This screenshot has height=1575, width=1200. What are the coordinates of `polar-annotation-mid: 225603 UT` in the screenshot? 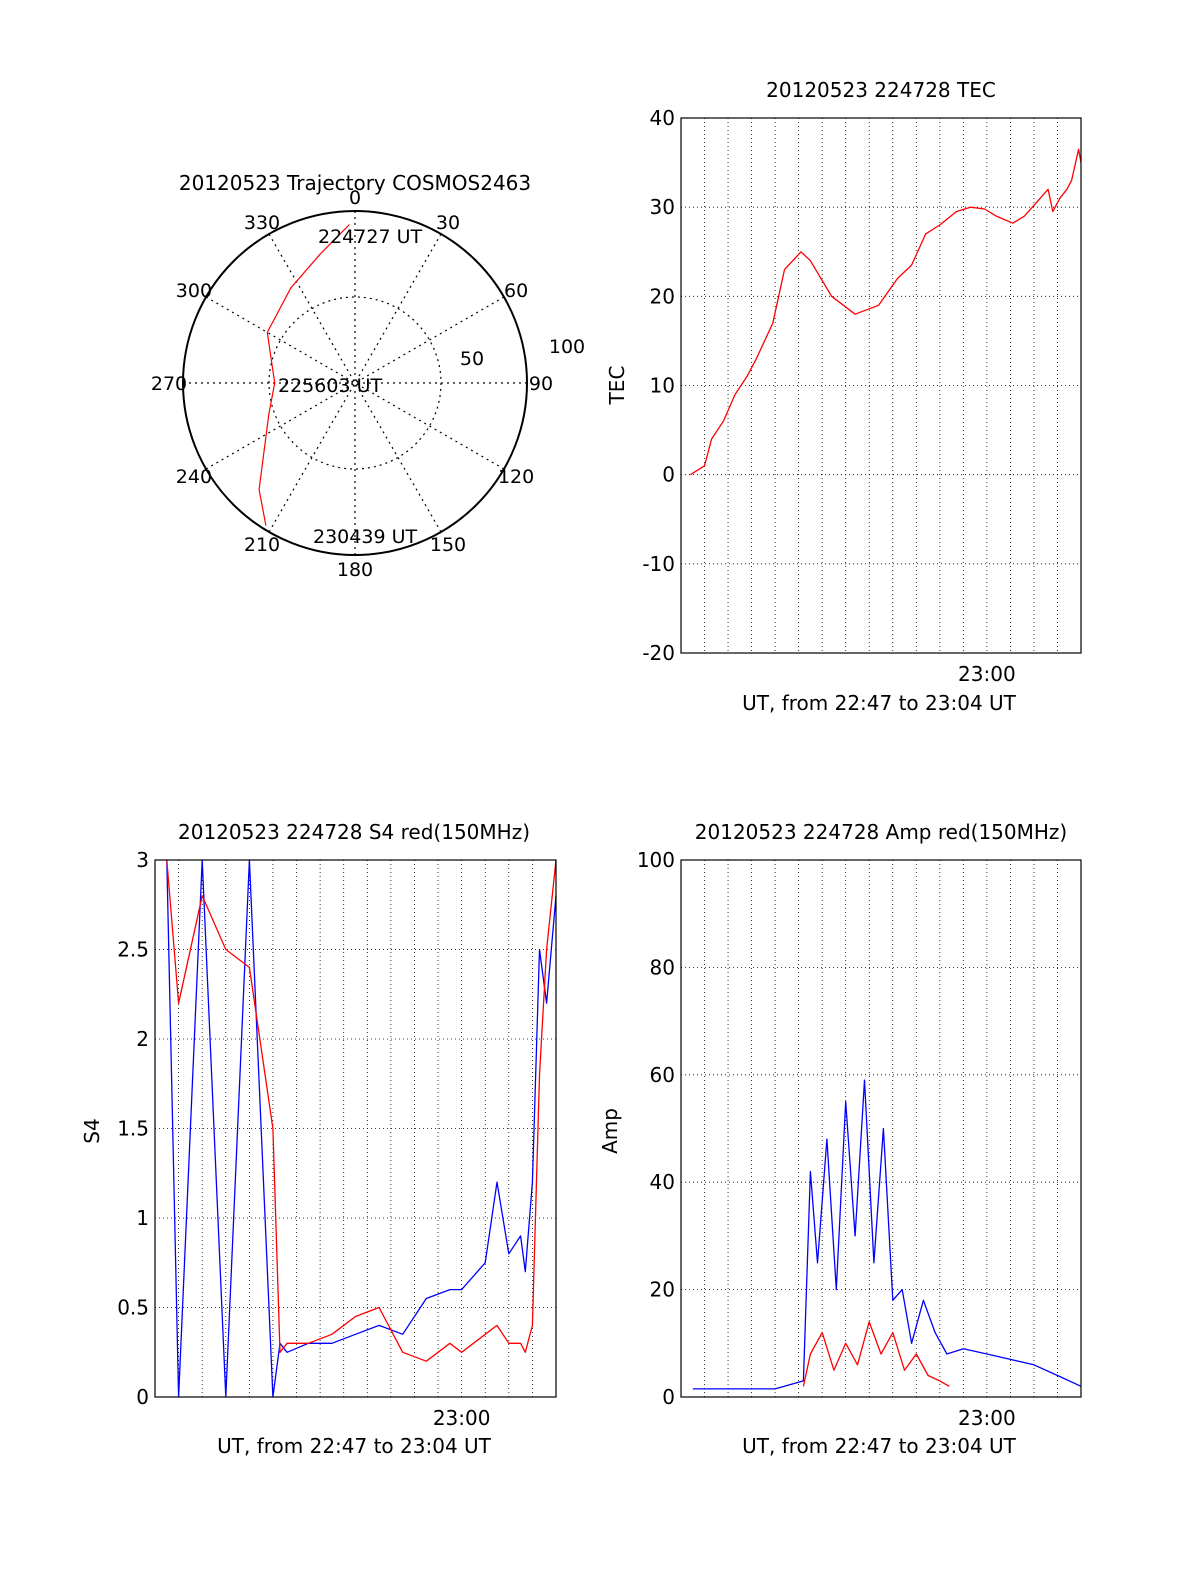 It's located at (330, 386).